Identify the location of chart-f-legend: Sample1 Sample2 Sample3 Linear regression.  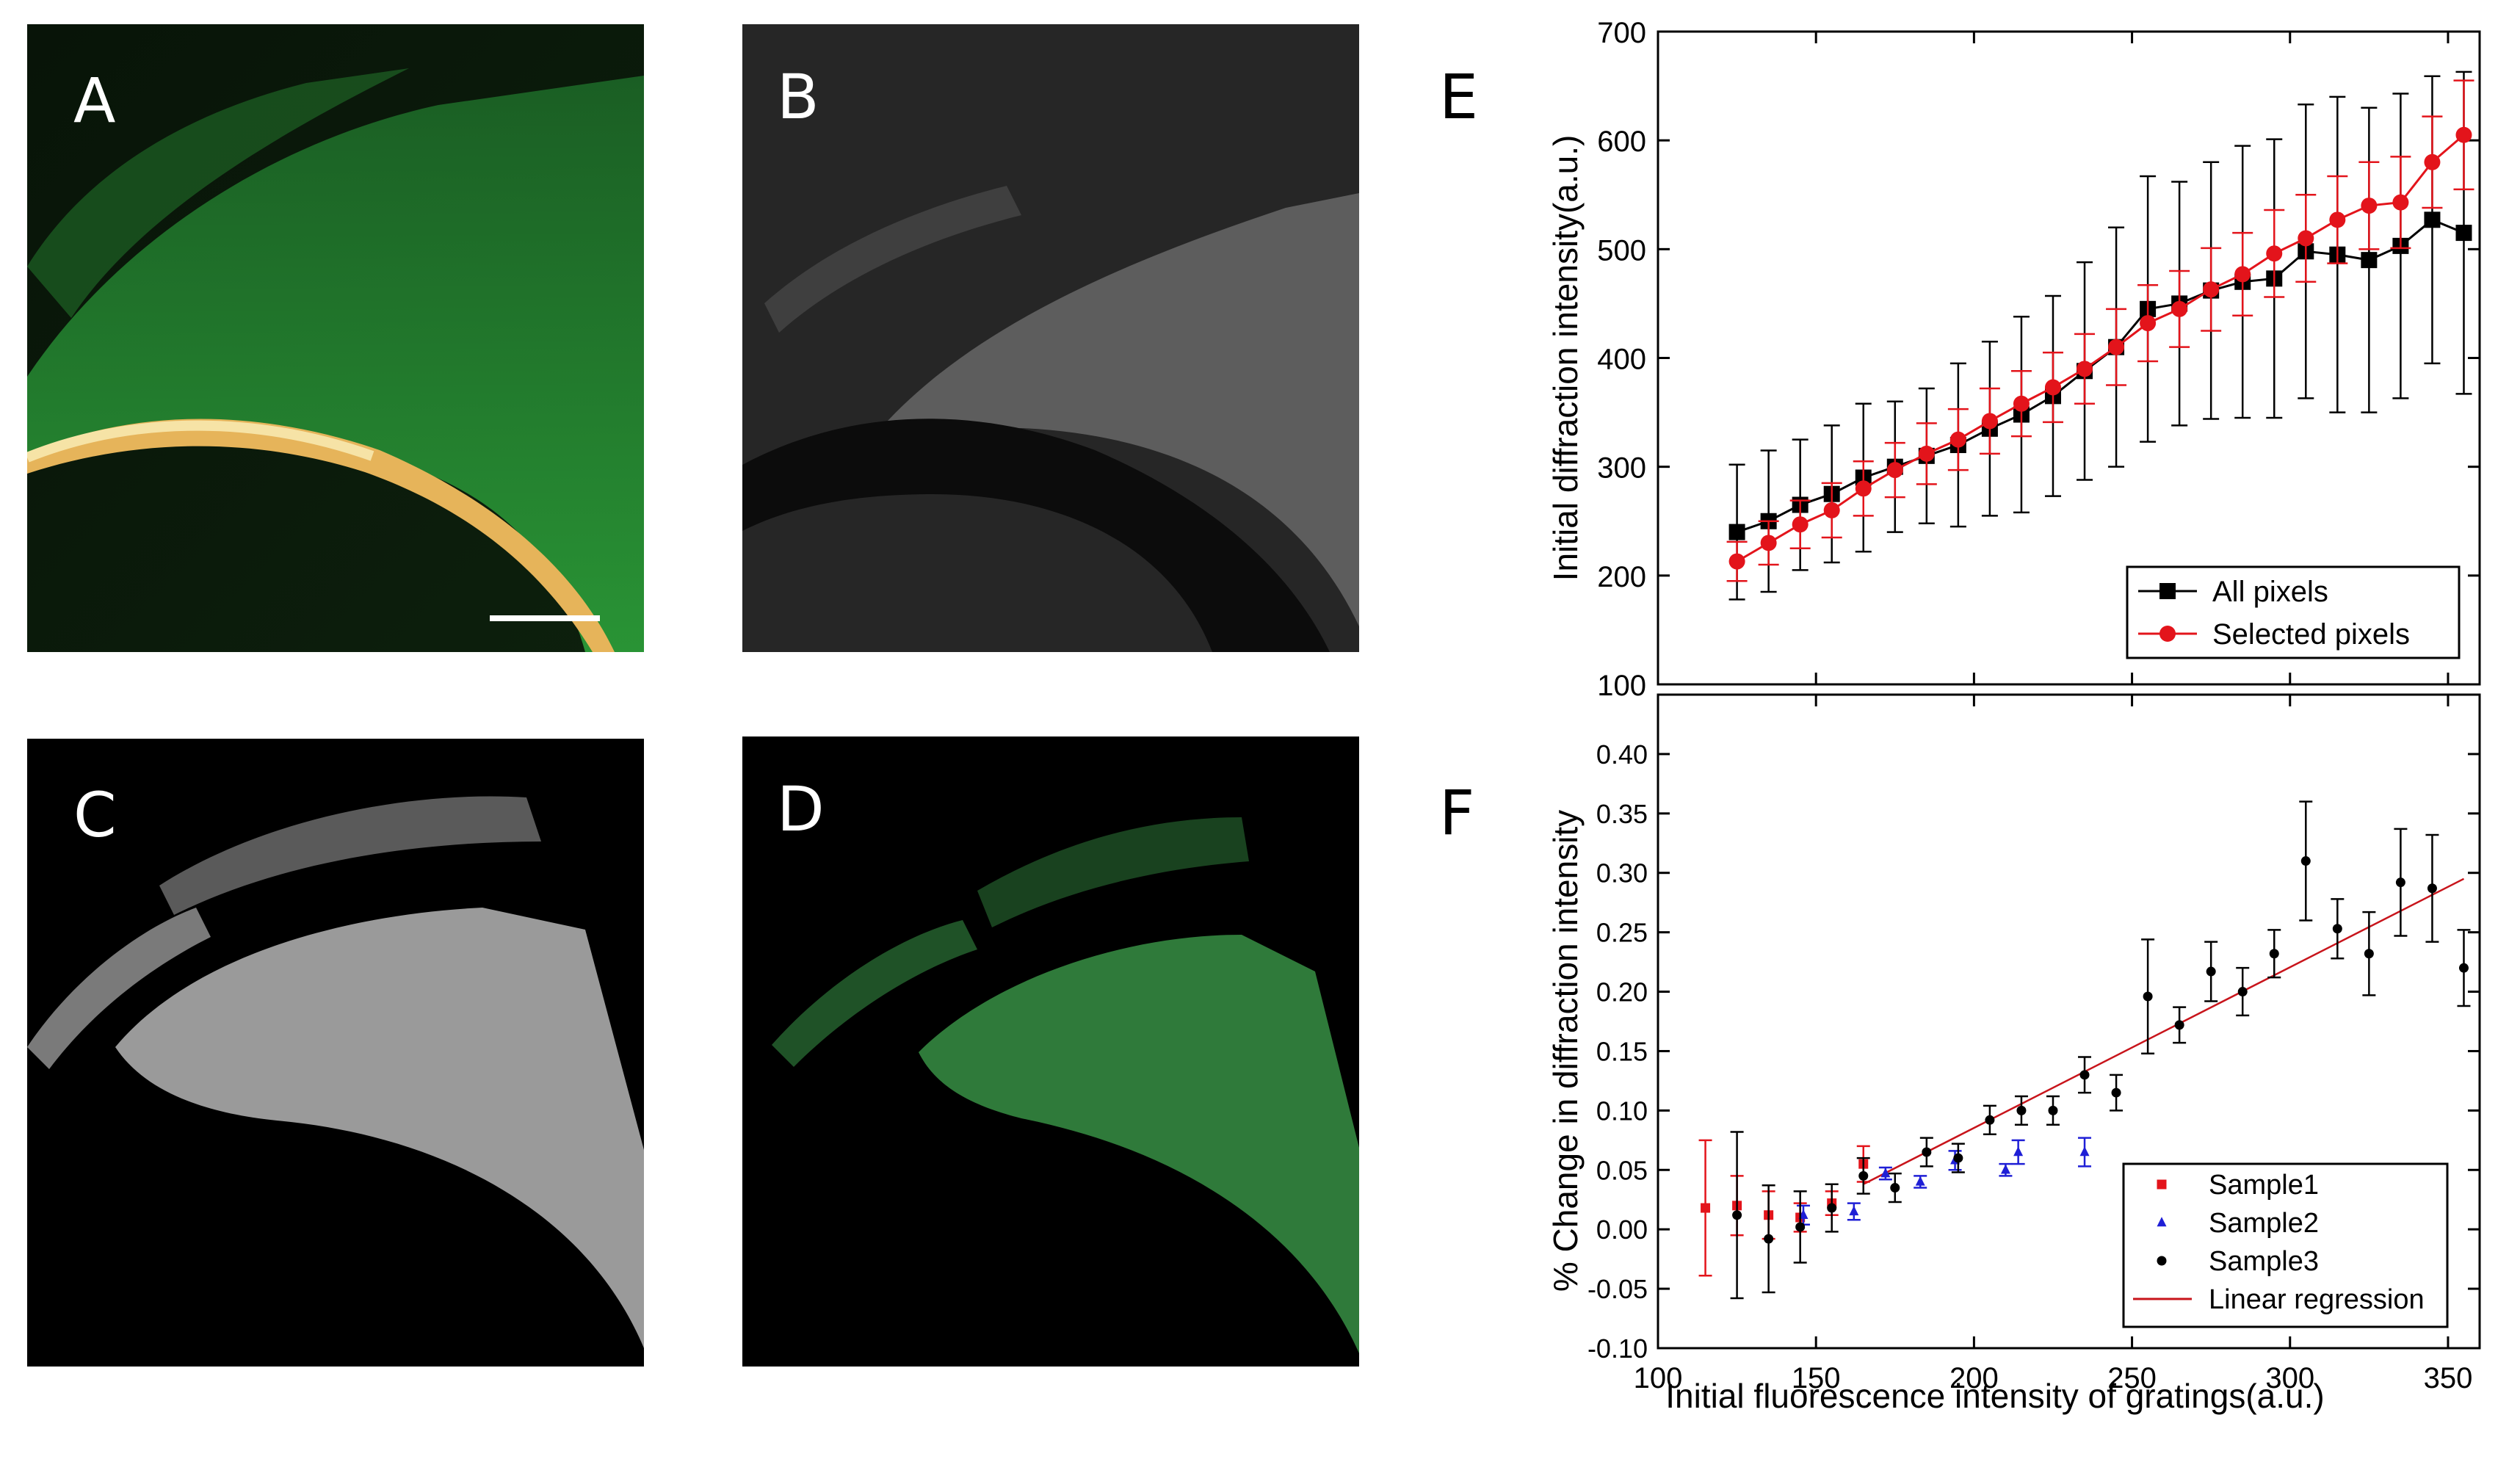
(2285, 1245).